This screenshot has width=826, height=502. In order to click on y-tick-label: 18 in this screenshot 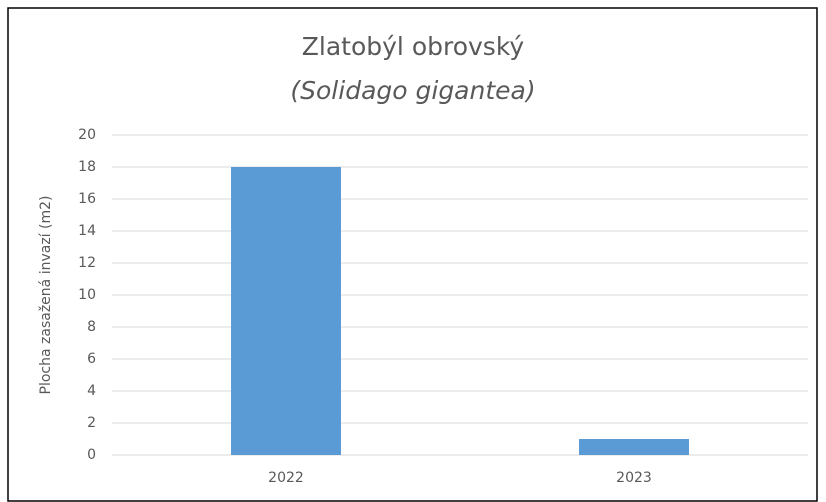, I will do `click(87, 167)`.